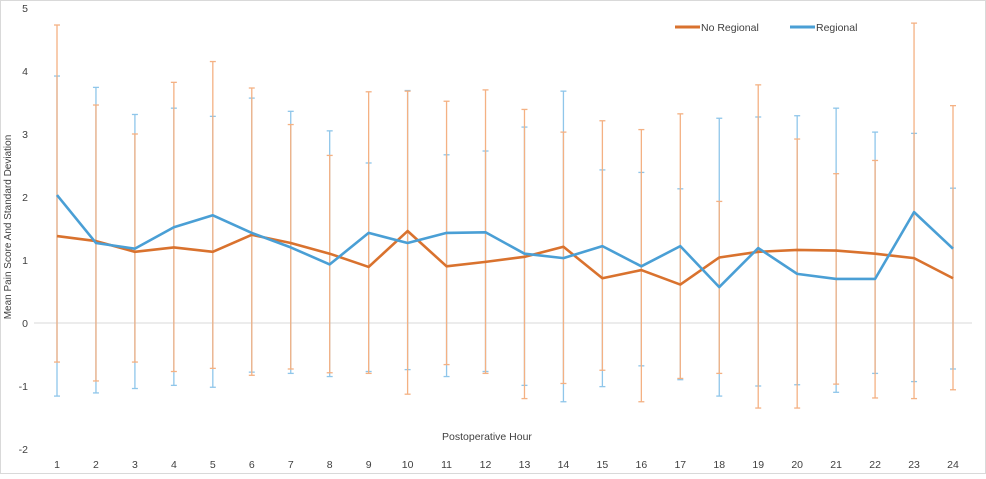 Image resolution: width=986 pixels, height=479 pixels. Describe the element at coordinates (875, 465) in the screenshot. I see `x-tick-label: 22` at that location.